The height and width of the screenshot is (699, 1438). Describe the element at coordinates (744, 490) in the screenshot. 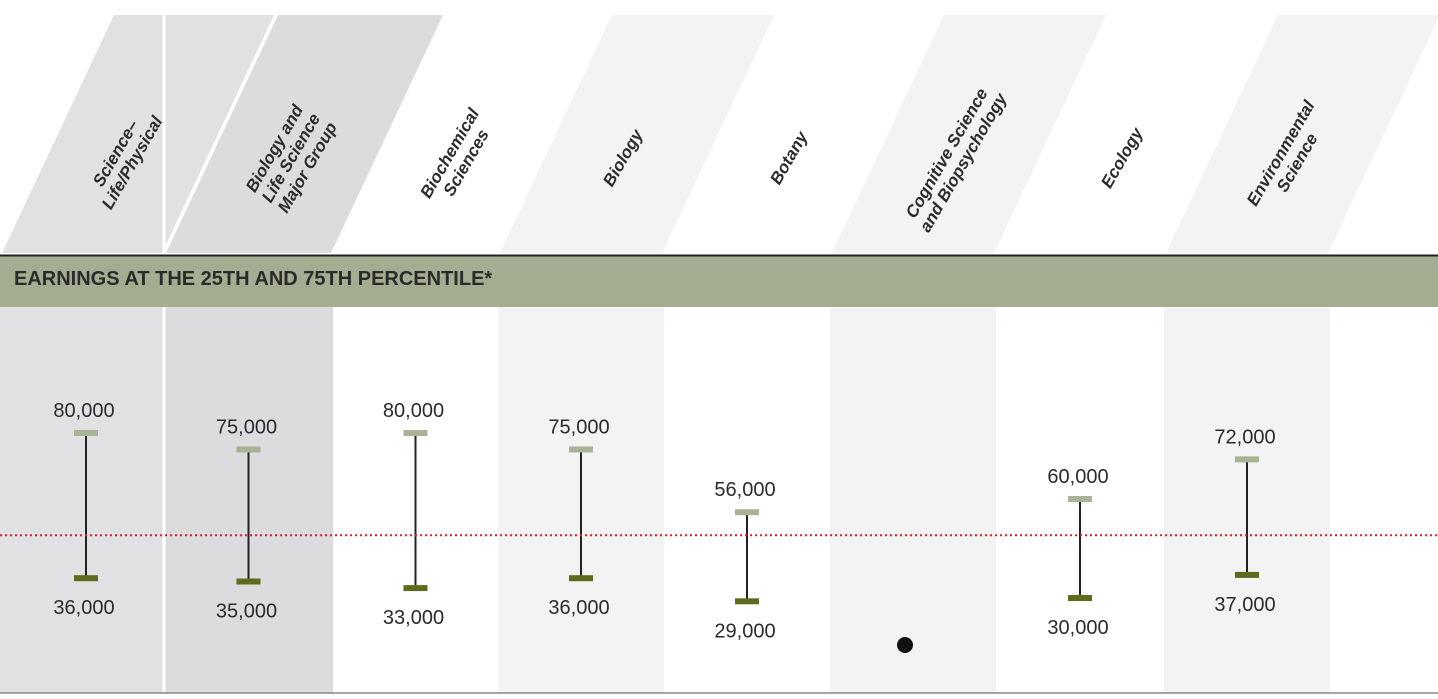

I see `high-label: 56,000` at that location.